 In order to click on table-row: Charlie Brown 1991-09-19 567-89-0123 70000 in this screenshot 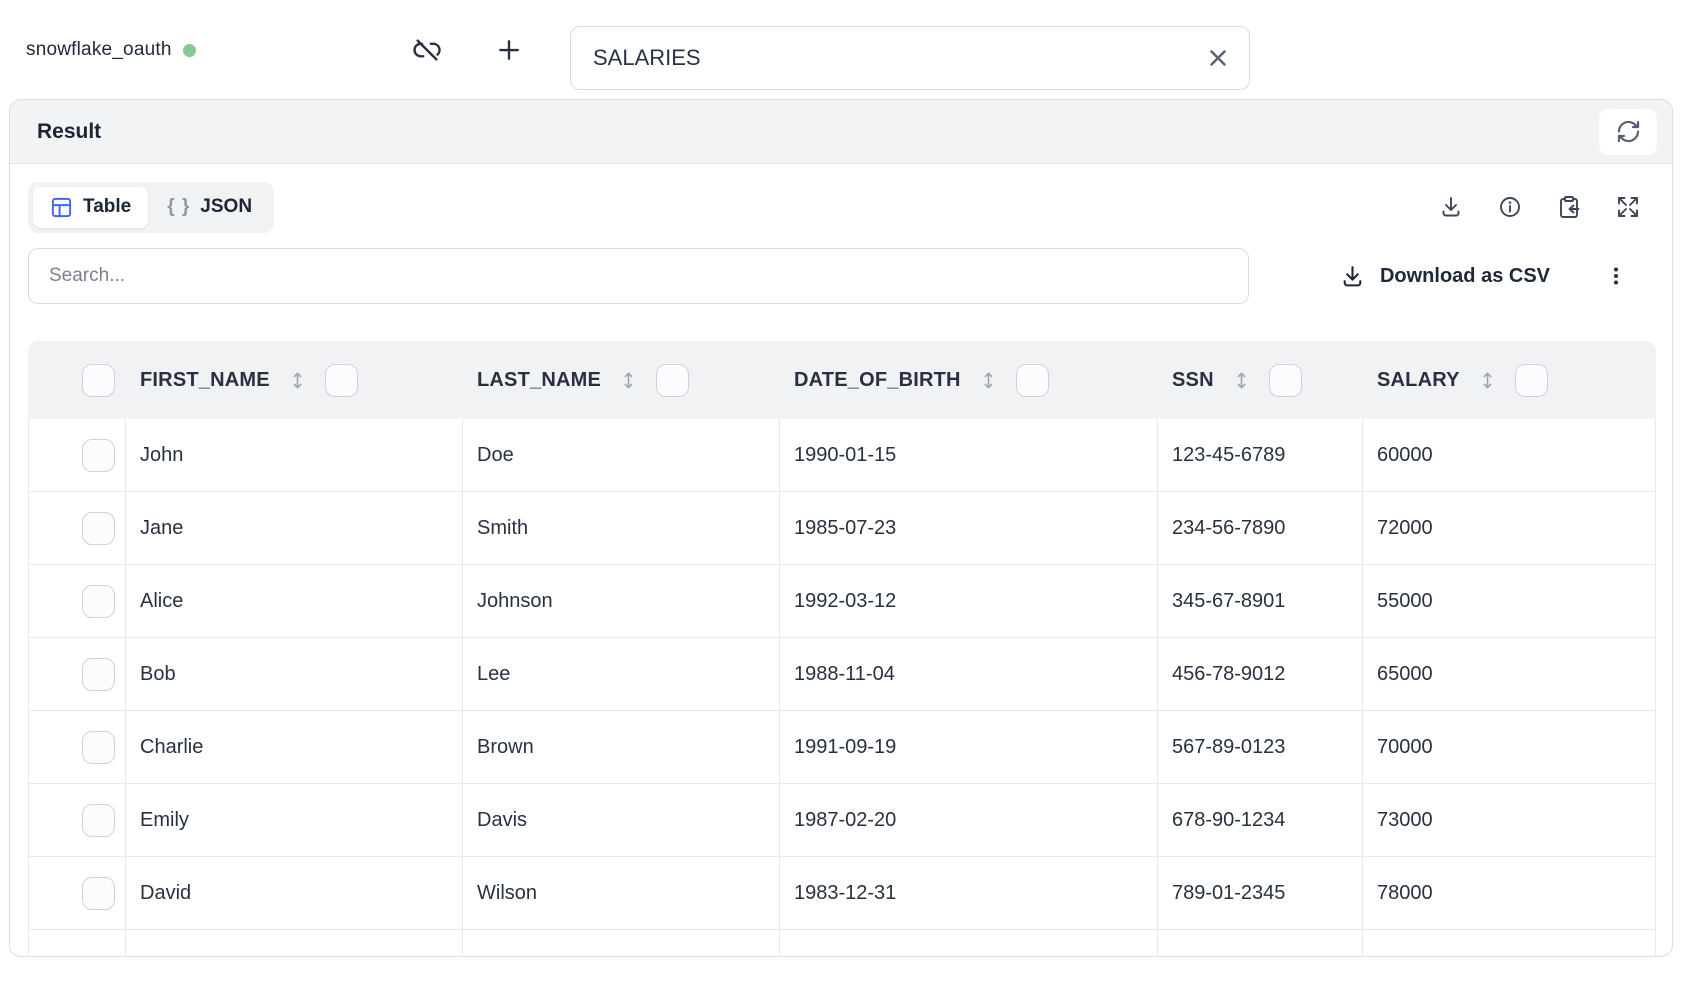, I will do `click(842, 747)`.